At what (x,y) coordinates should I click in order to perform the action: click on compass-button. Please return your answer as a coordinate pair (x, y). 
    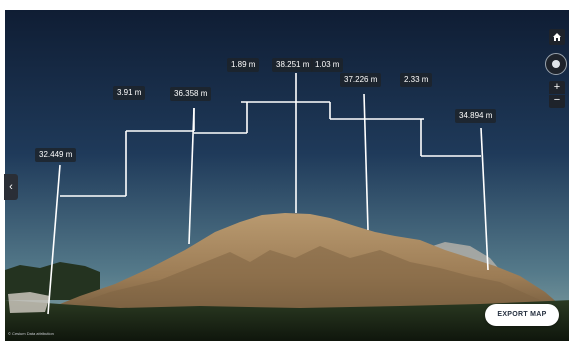
    Looking at the image, I should click on (556, 64).